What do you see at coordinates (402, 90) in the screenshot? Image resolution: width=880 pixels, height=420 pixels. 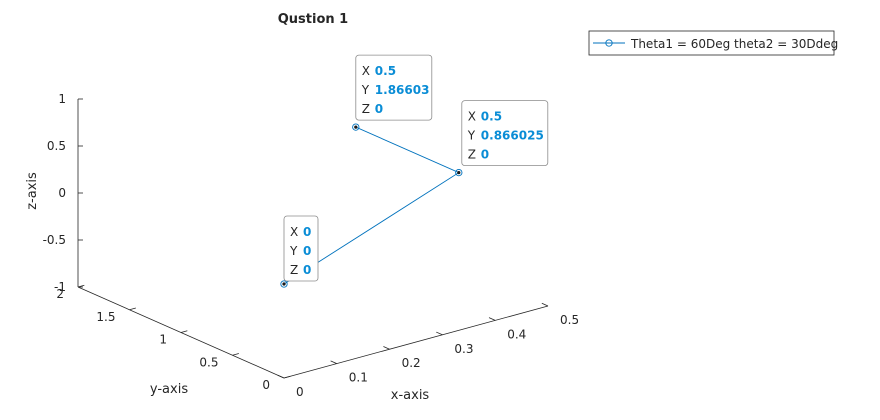 I see `datatip-y-value: 1.86603` at bounding box center [402, 90].